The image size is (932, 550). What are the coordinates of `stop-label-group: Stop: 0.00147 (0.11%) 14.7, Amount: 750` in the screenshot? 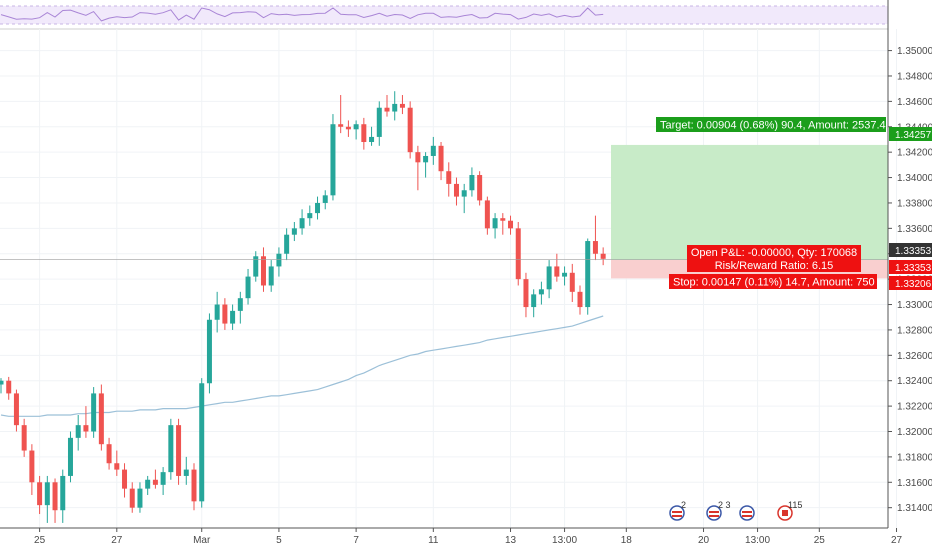 It's located at (773, 281).